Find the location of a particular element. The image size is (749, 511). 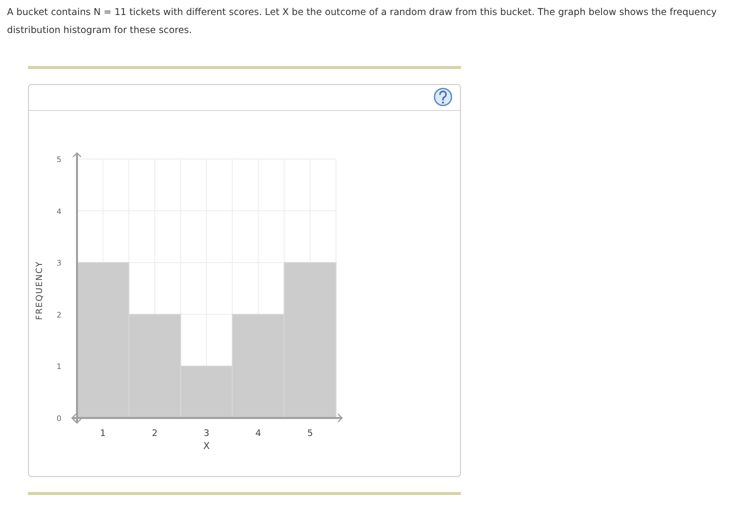

x-tick-label: 3 is located at coordinates (207, 434).